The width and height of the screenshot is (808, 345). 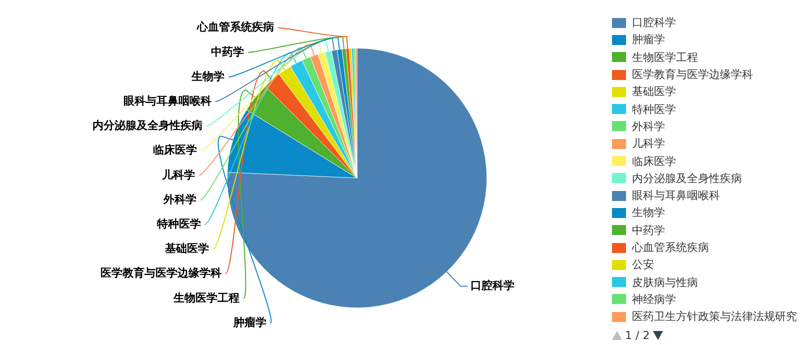 I want to click on slice-label: 特种医学, so click(x=178, y=223).